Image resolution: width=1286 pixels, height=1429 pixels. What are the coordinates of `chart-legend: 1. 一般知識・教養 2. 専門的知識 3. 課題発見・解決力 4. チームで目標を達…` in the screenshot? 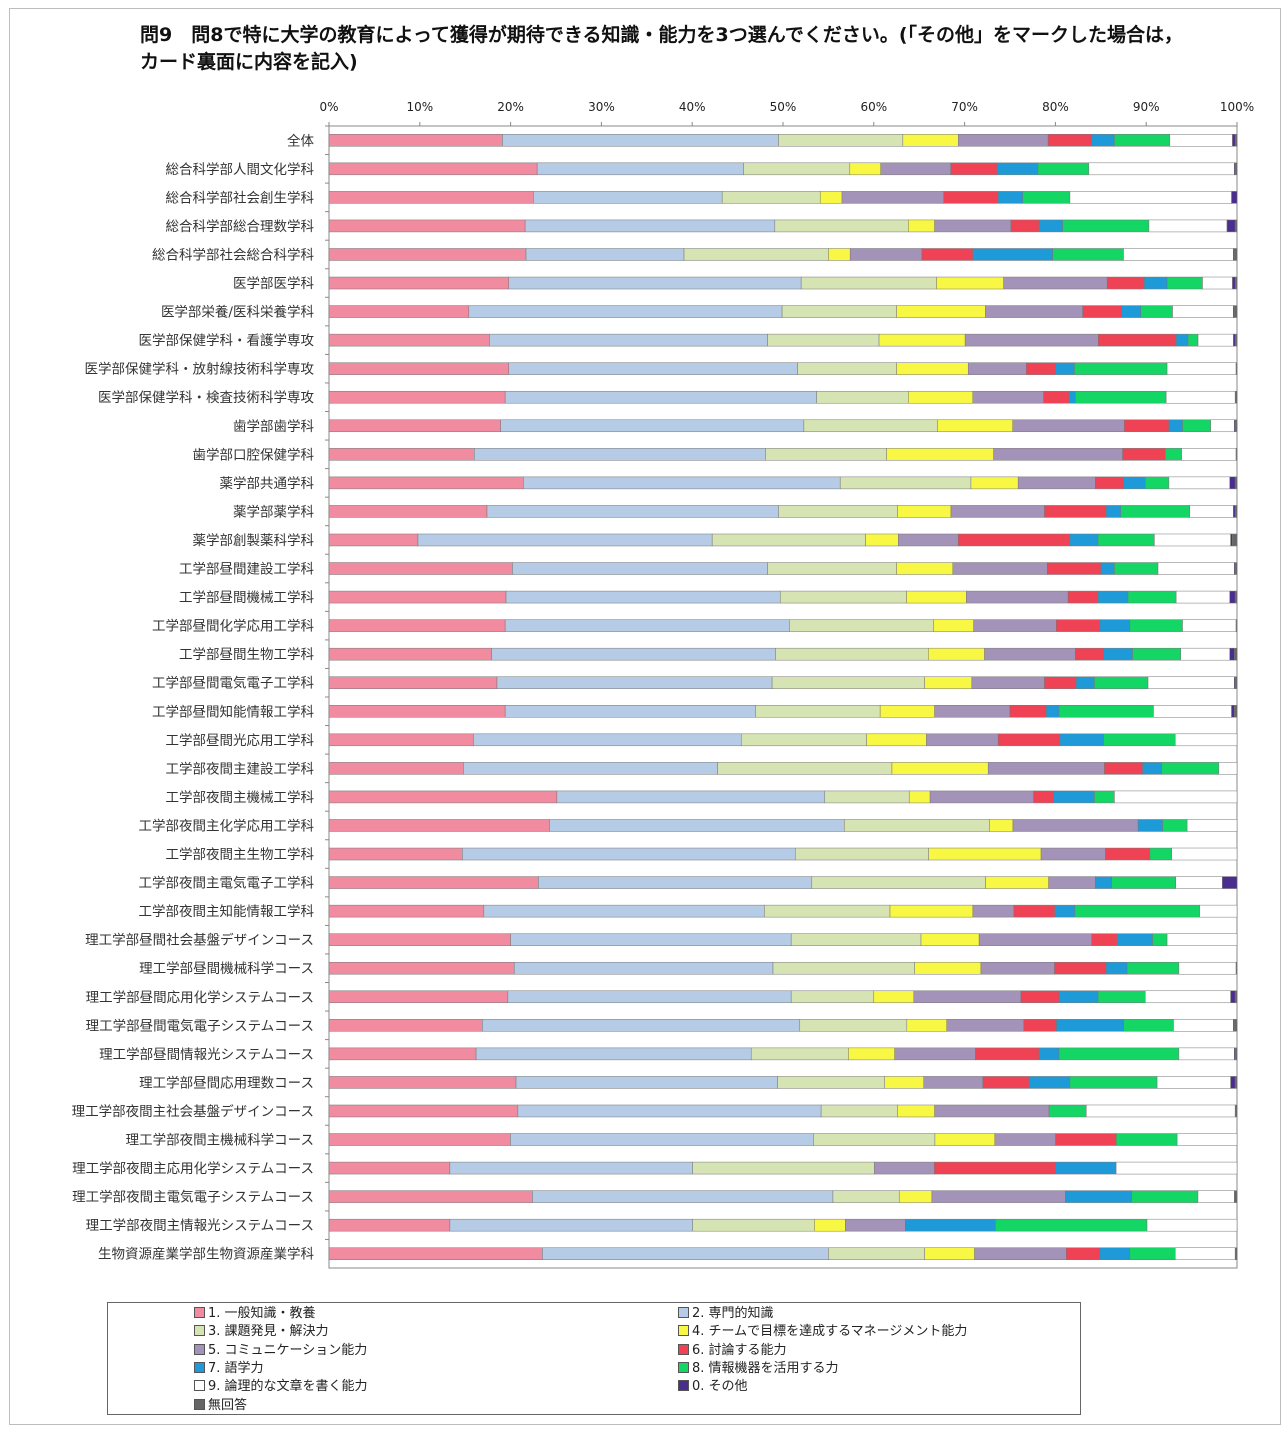 It's located at (594, 1358).